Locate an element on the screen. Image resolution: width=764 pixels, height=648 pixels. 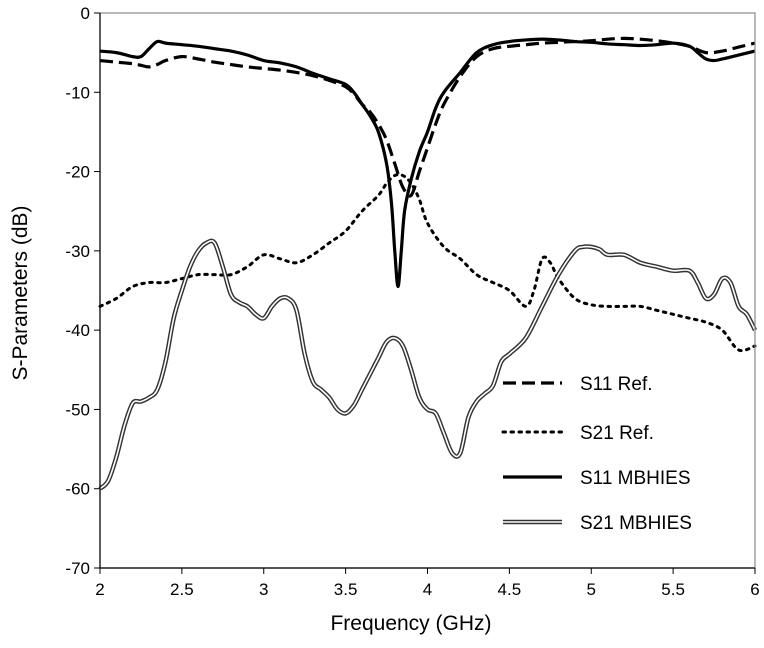
x-tick-label: 5.5 is located at coordinates (673, 589).